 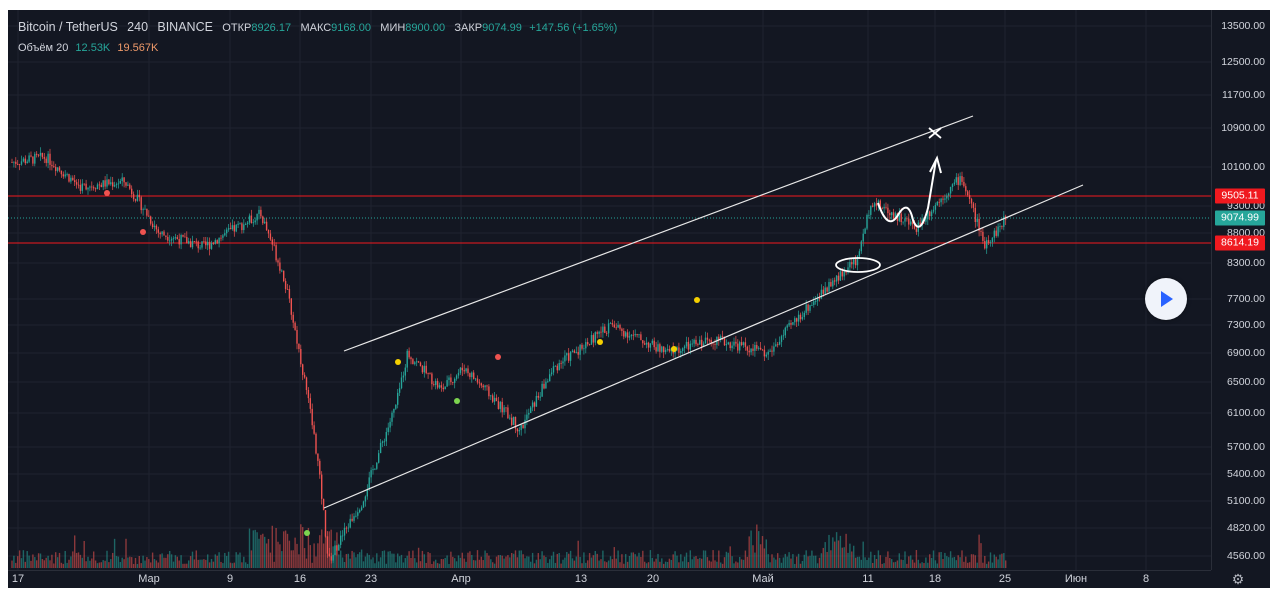 I want to click on forecast-arrowhead, so click(x=935, y=164).